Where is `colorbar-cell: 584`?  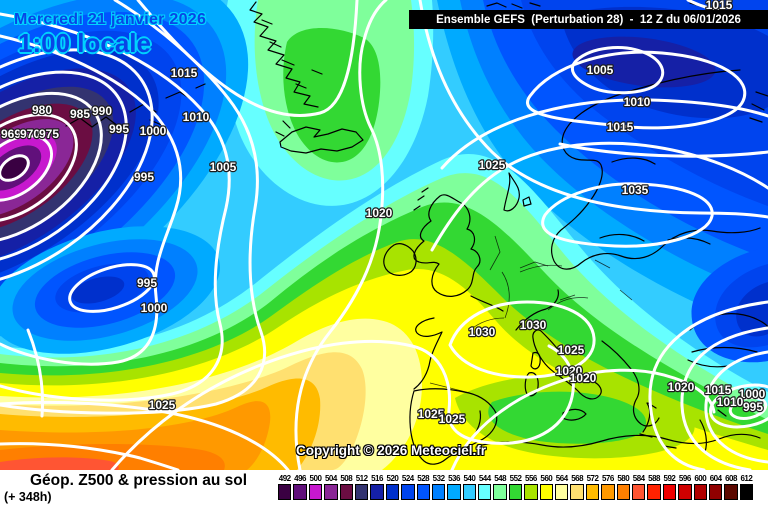 colorbar-cell: 584 is located at coordinates (638, 487).